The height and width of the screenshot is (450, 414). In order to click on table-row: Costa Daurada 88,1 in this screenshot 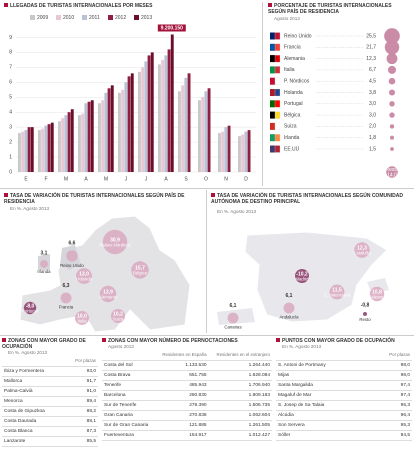, I will do `click(50, 421)`.